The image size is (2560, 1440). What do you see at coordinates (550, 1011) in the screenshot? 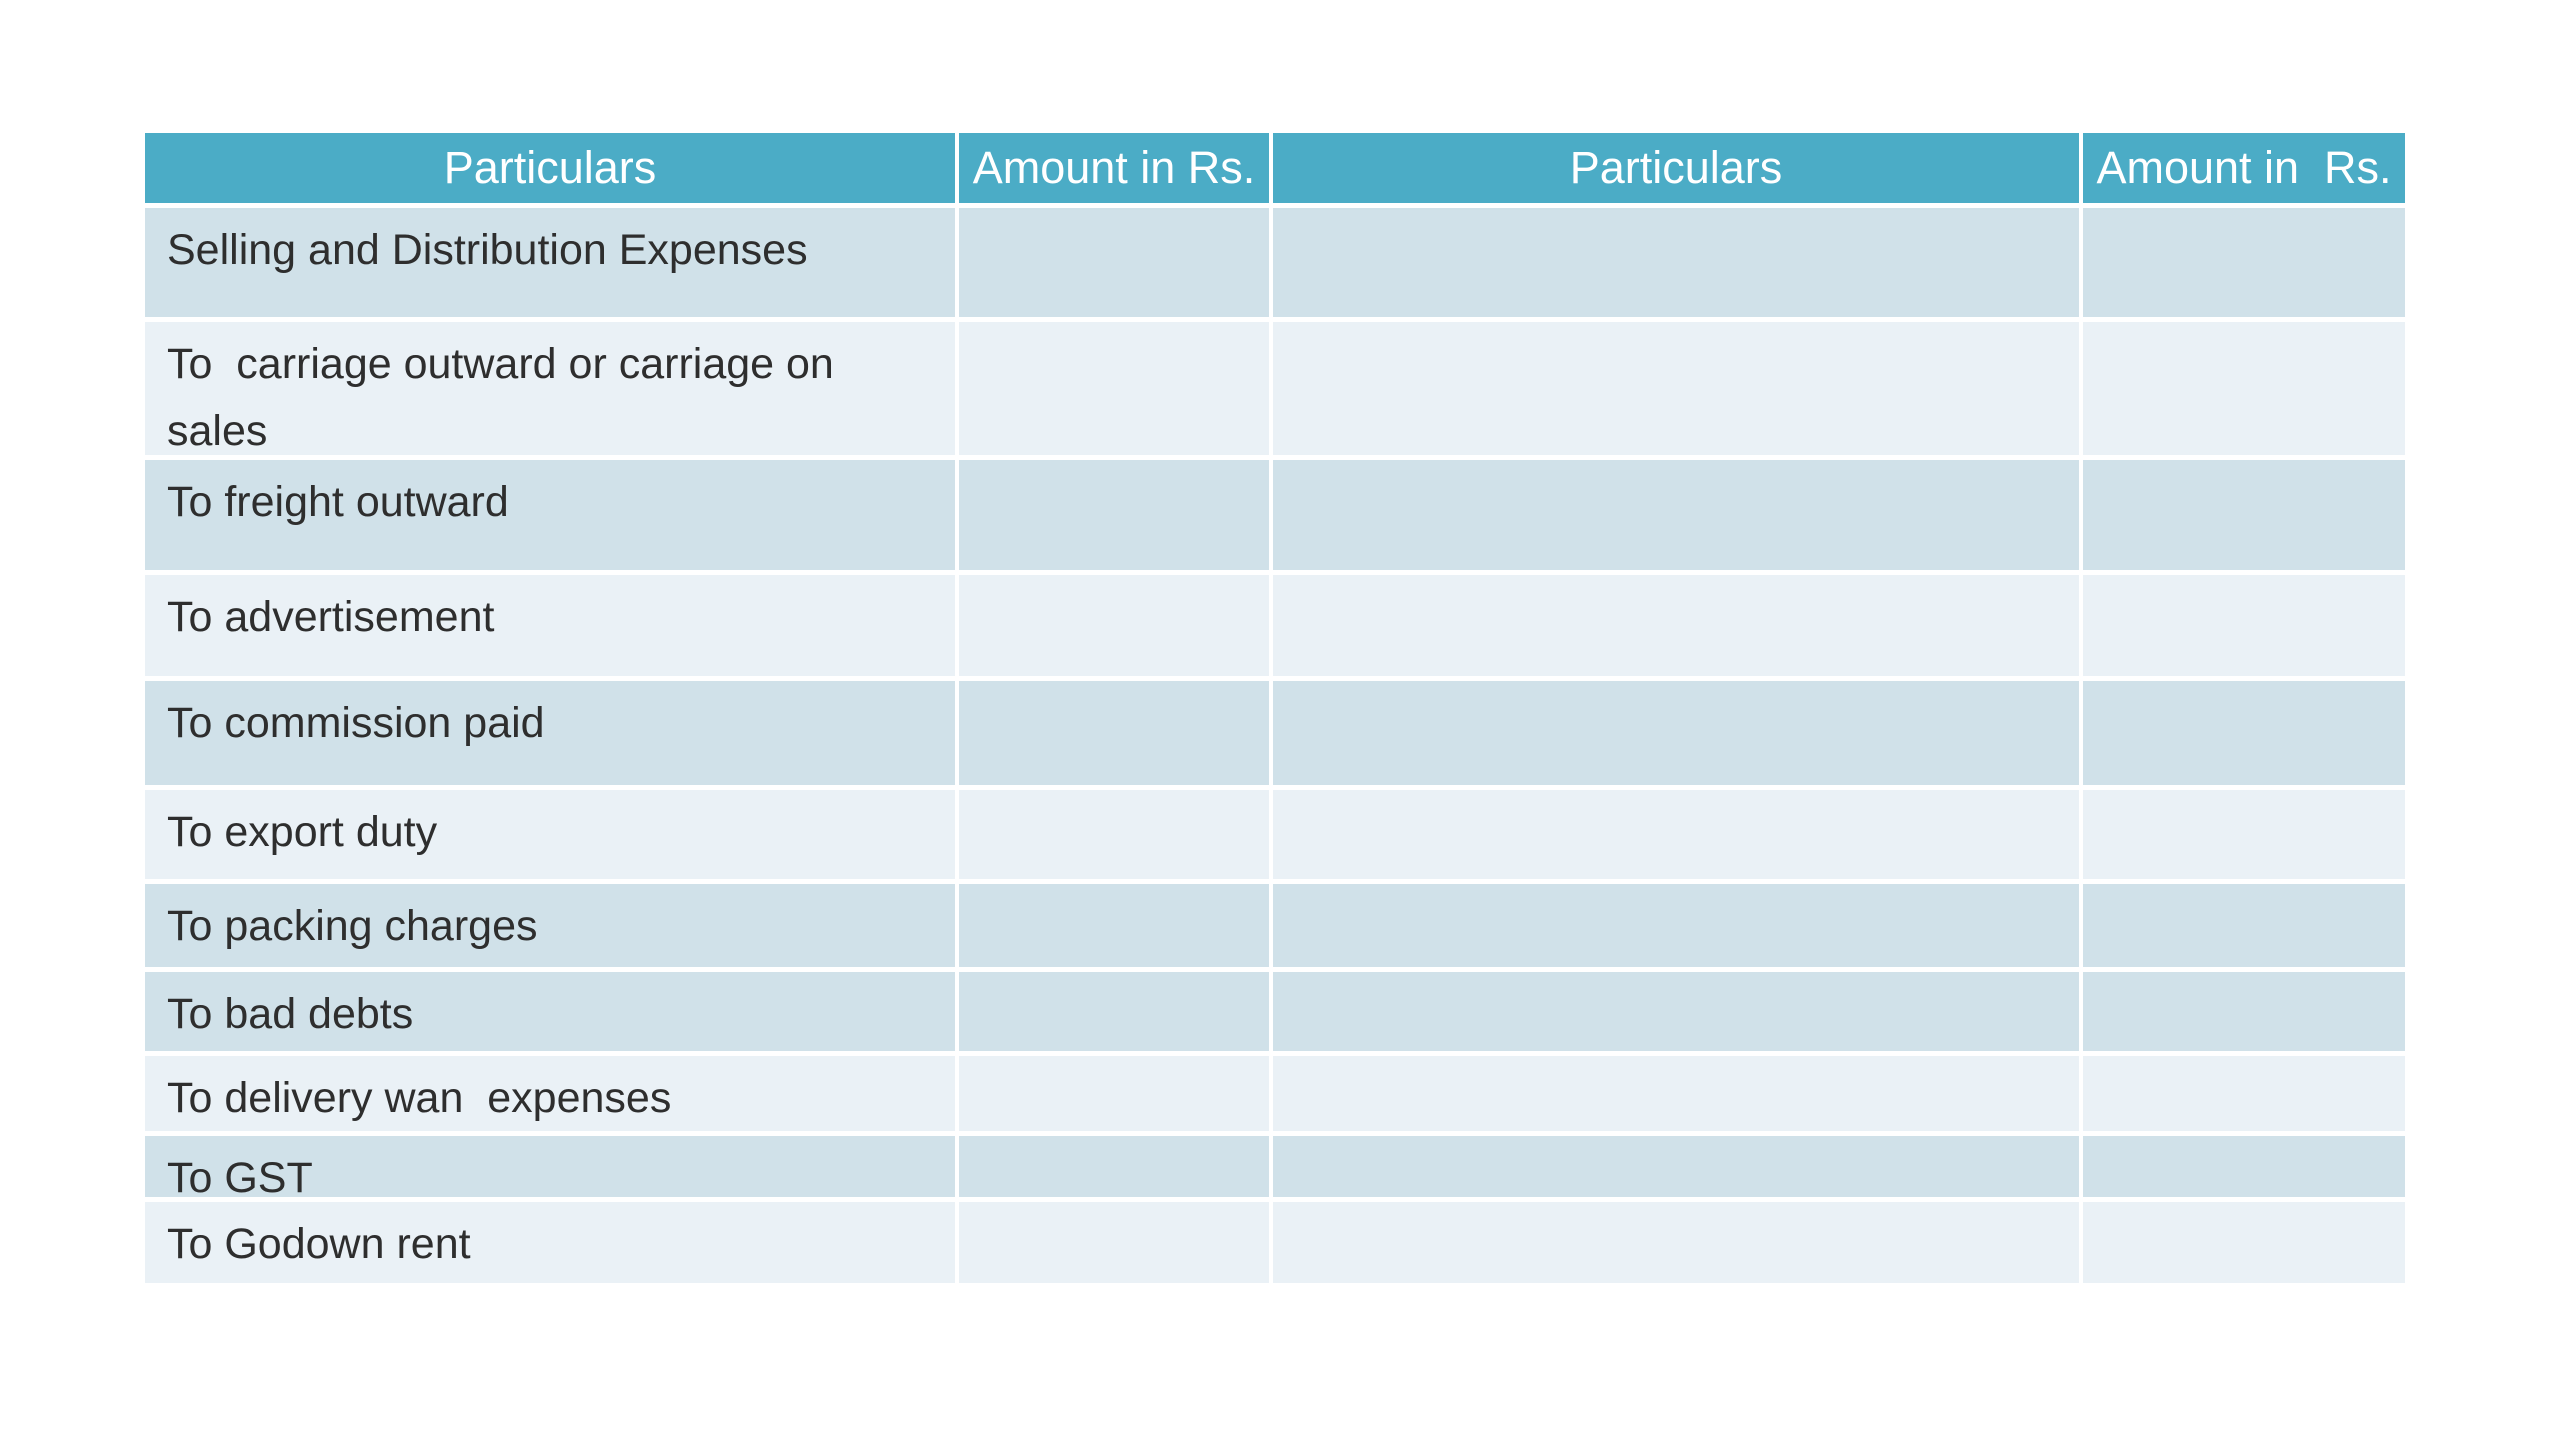
I see `cell-particulars-left: To bad debts` at bounding box center [550, 1011].